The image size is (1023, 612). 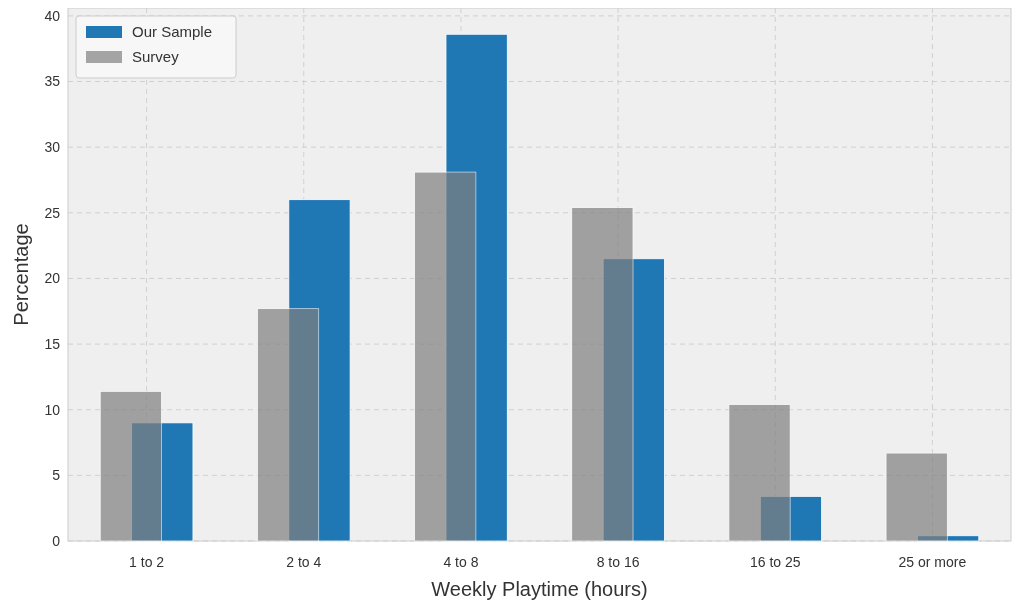 I want to click on legend-label: Our Sample, so click(x=172, y=32).